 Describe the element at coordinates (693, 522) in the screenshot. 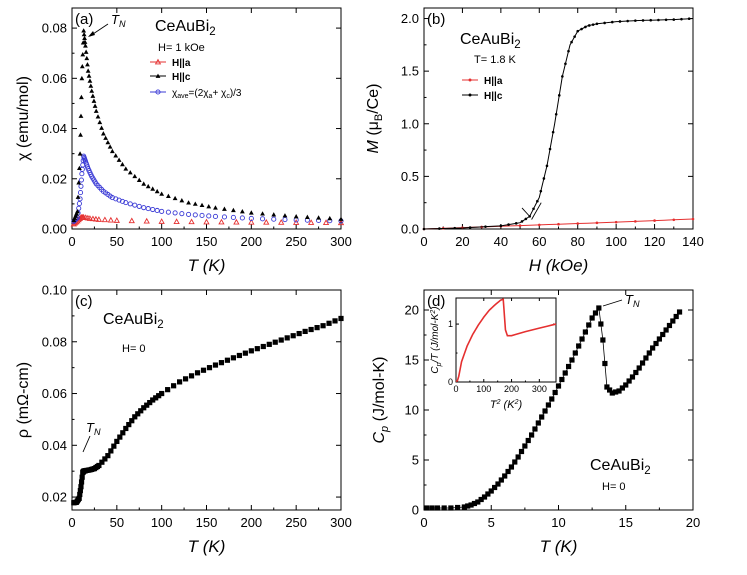

I see `x-tick-label: 20` at that location.